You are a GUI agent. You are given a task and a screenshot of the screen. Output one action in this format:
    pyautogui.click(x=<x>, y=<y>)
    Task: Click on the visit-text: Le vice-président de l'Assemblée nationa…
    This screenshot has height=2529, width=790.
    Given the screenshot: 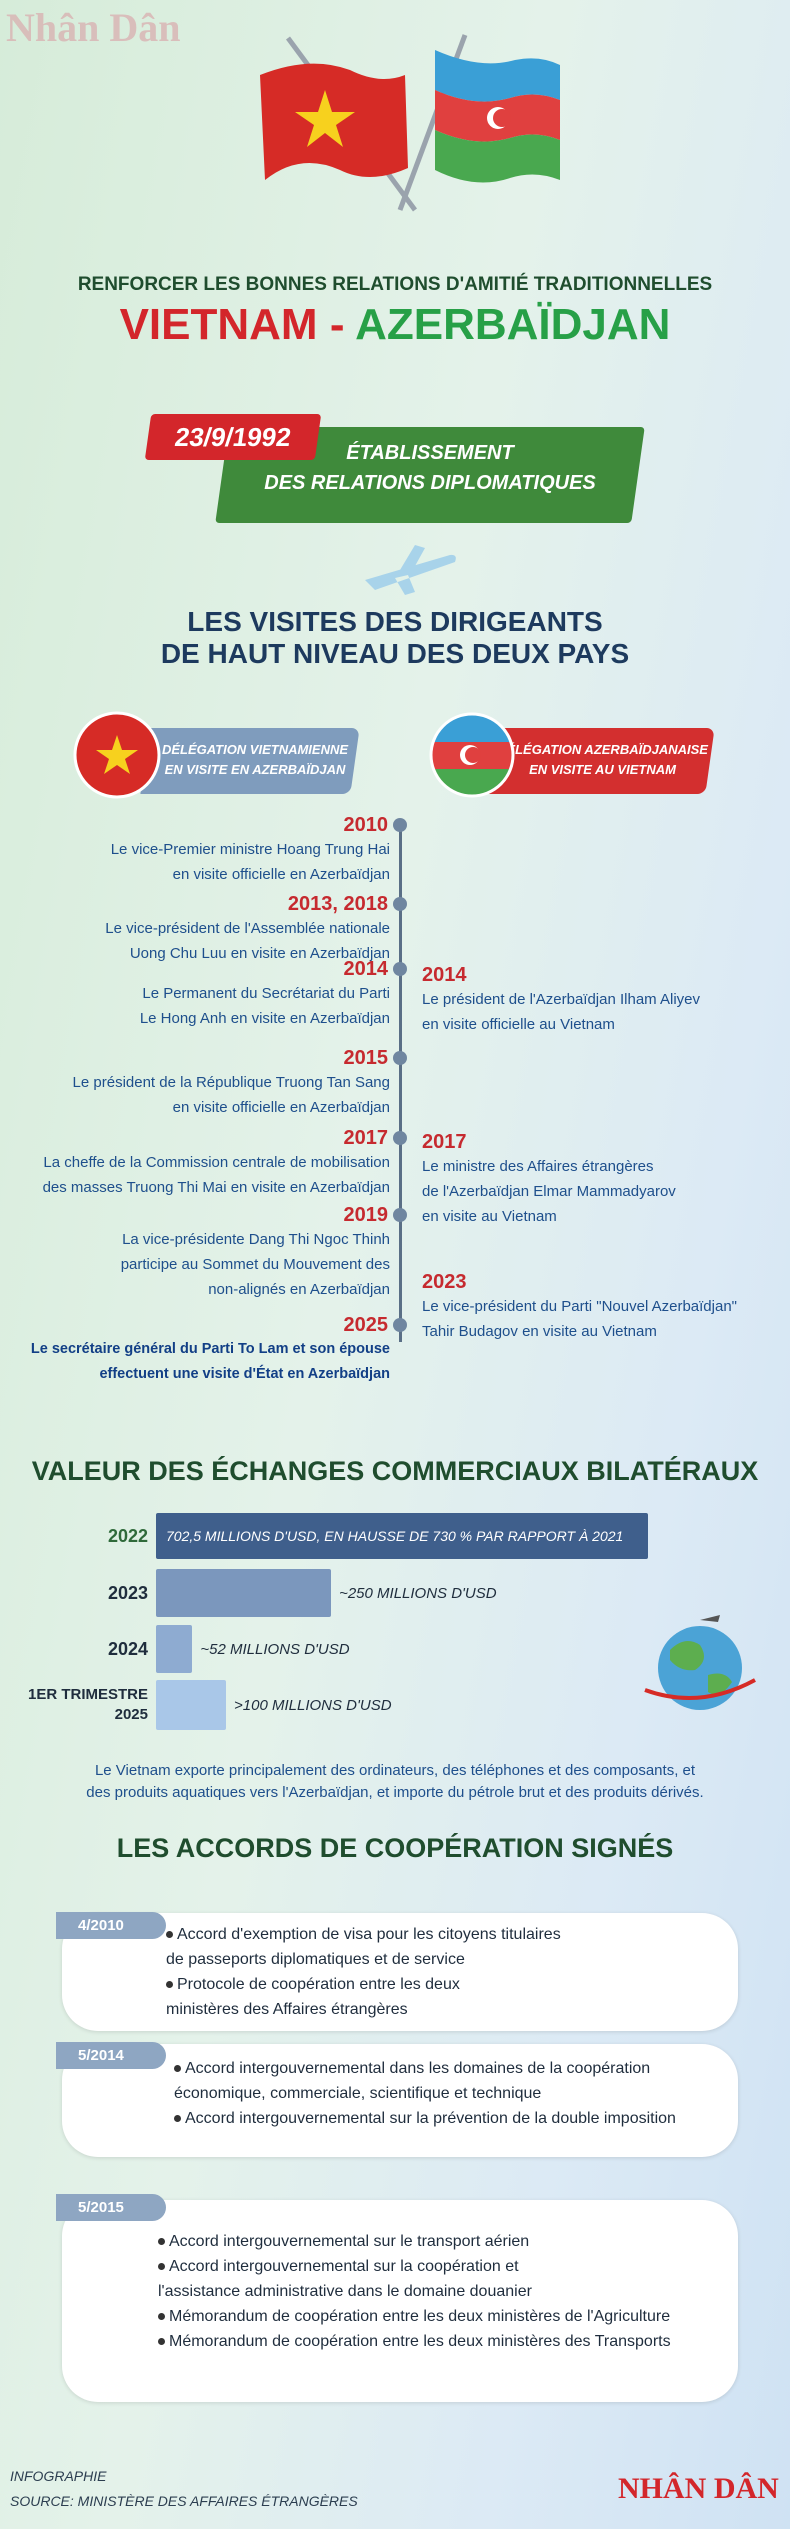 What is the action you would take?
    pyautogui.click(x=247, y=928)
    